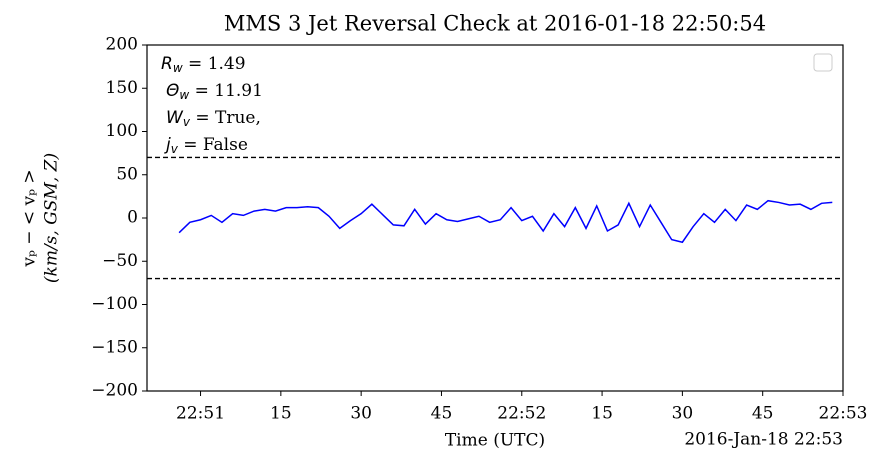 This screenshot has height=467, width=888. What do you see at coordinates (521, 414) in the screenshot?
I see `x-tick-label: 22:52` at bounding box center [521, 414].